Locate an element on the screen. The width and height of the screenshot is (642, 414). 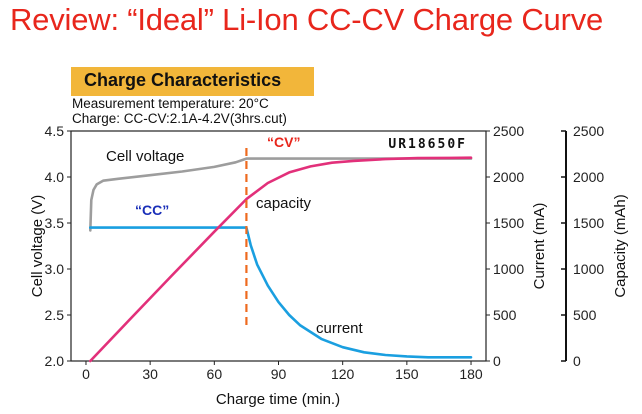
x-tick-label: 0 is located at coordinates (86, 374).